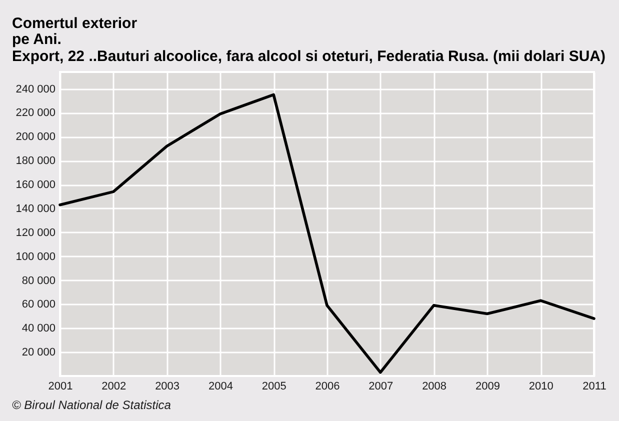 This screenshot has width=619, height=421. What do you see at coordinates (594, 386) in the screenshot?
I see `x-tick-label: 2011` at bounding box center [594, 386].